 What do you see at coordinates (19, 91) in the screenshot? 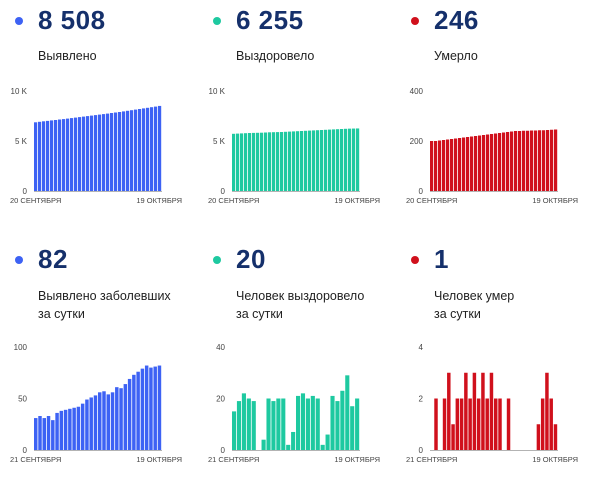
I see `y-tick-label: 10 K` at bounding box center [19, 91].